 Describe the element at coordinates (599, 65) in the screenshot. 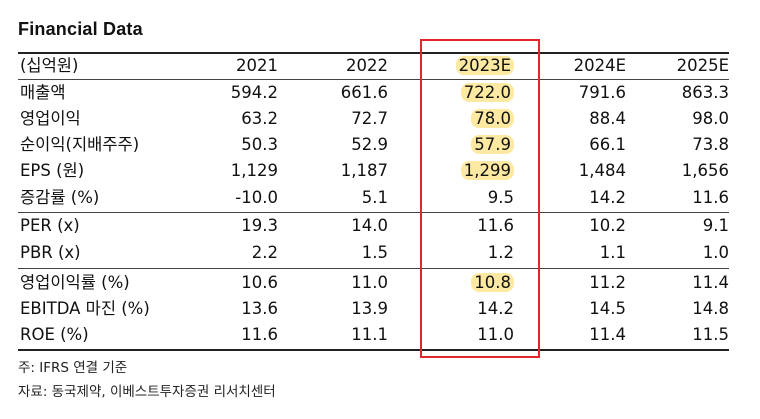

I see `year-2024e: 2024E` at that location.